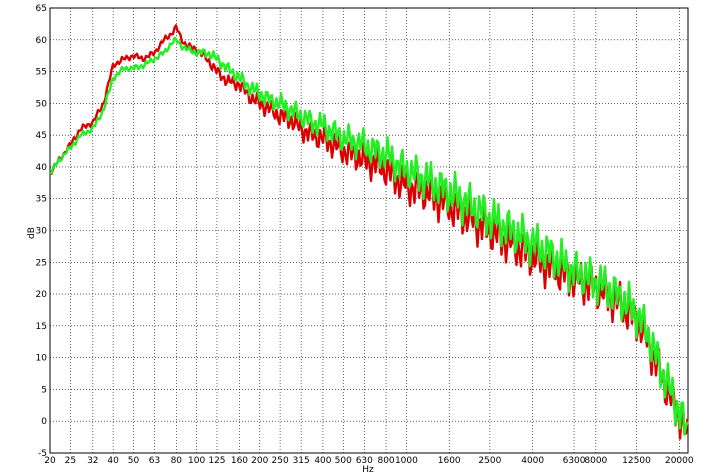 This screenshot has height=475, width=708. Describe the element at coordinates (679, 461) in the screenshot. I see `x-tick-label: 20000` at that location.